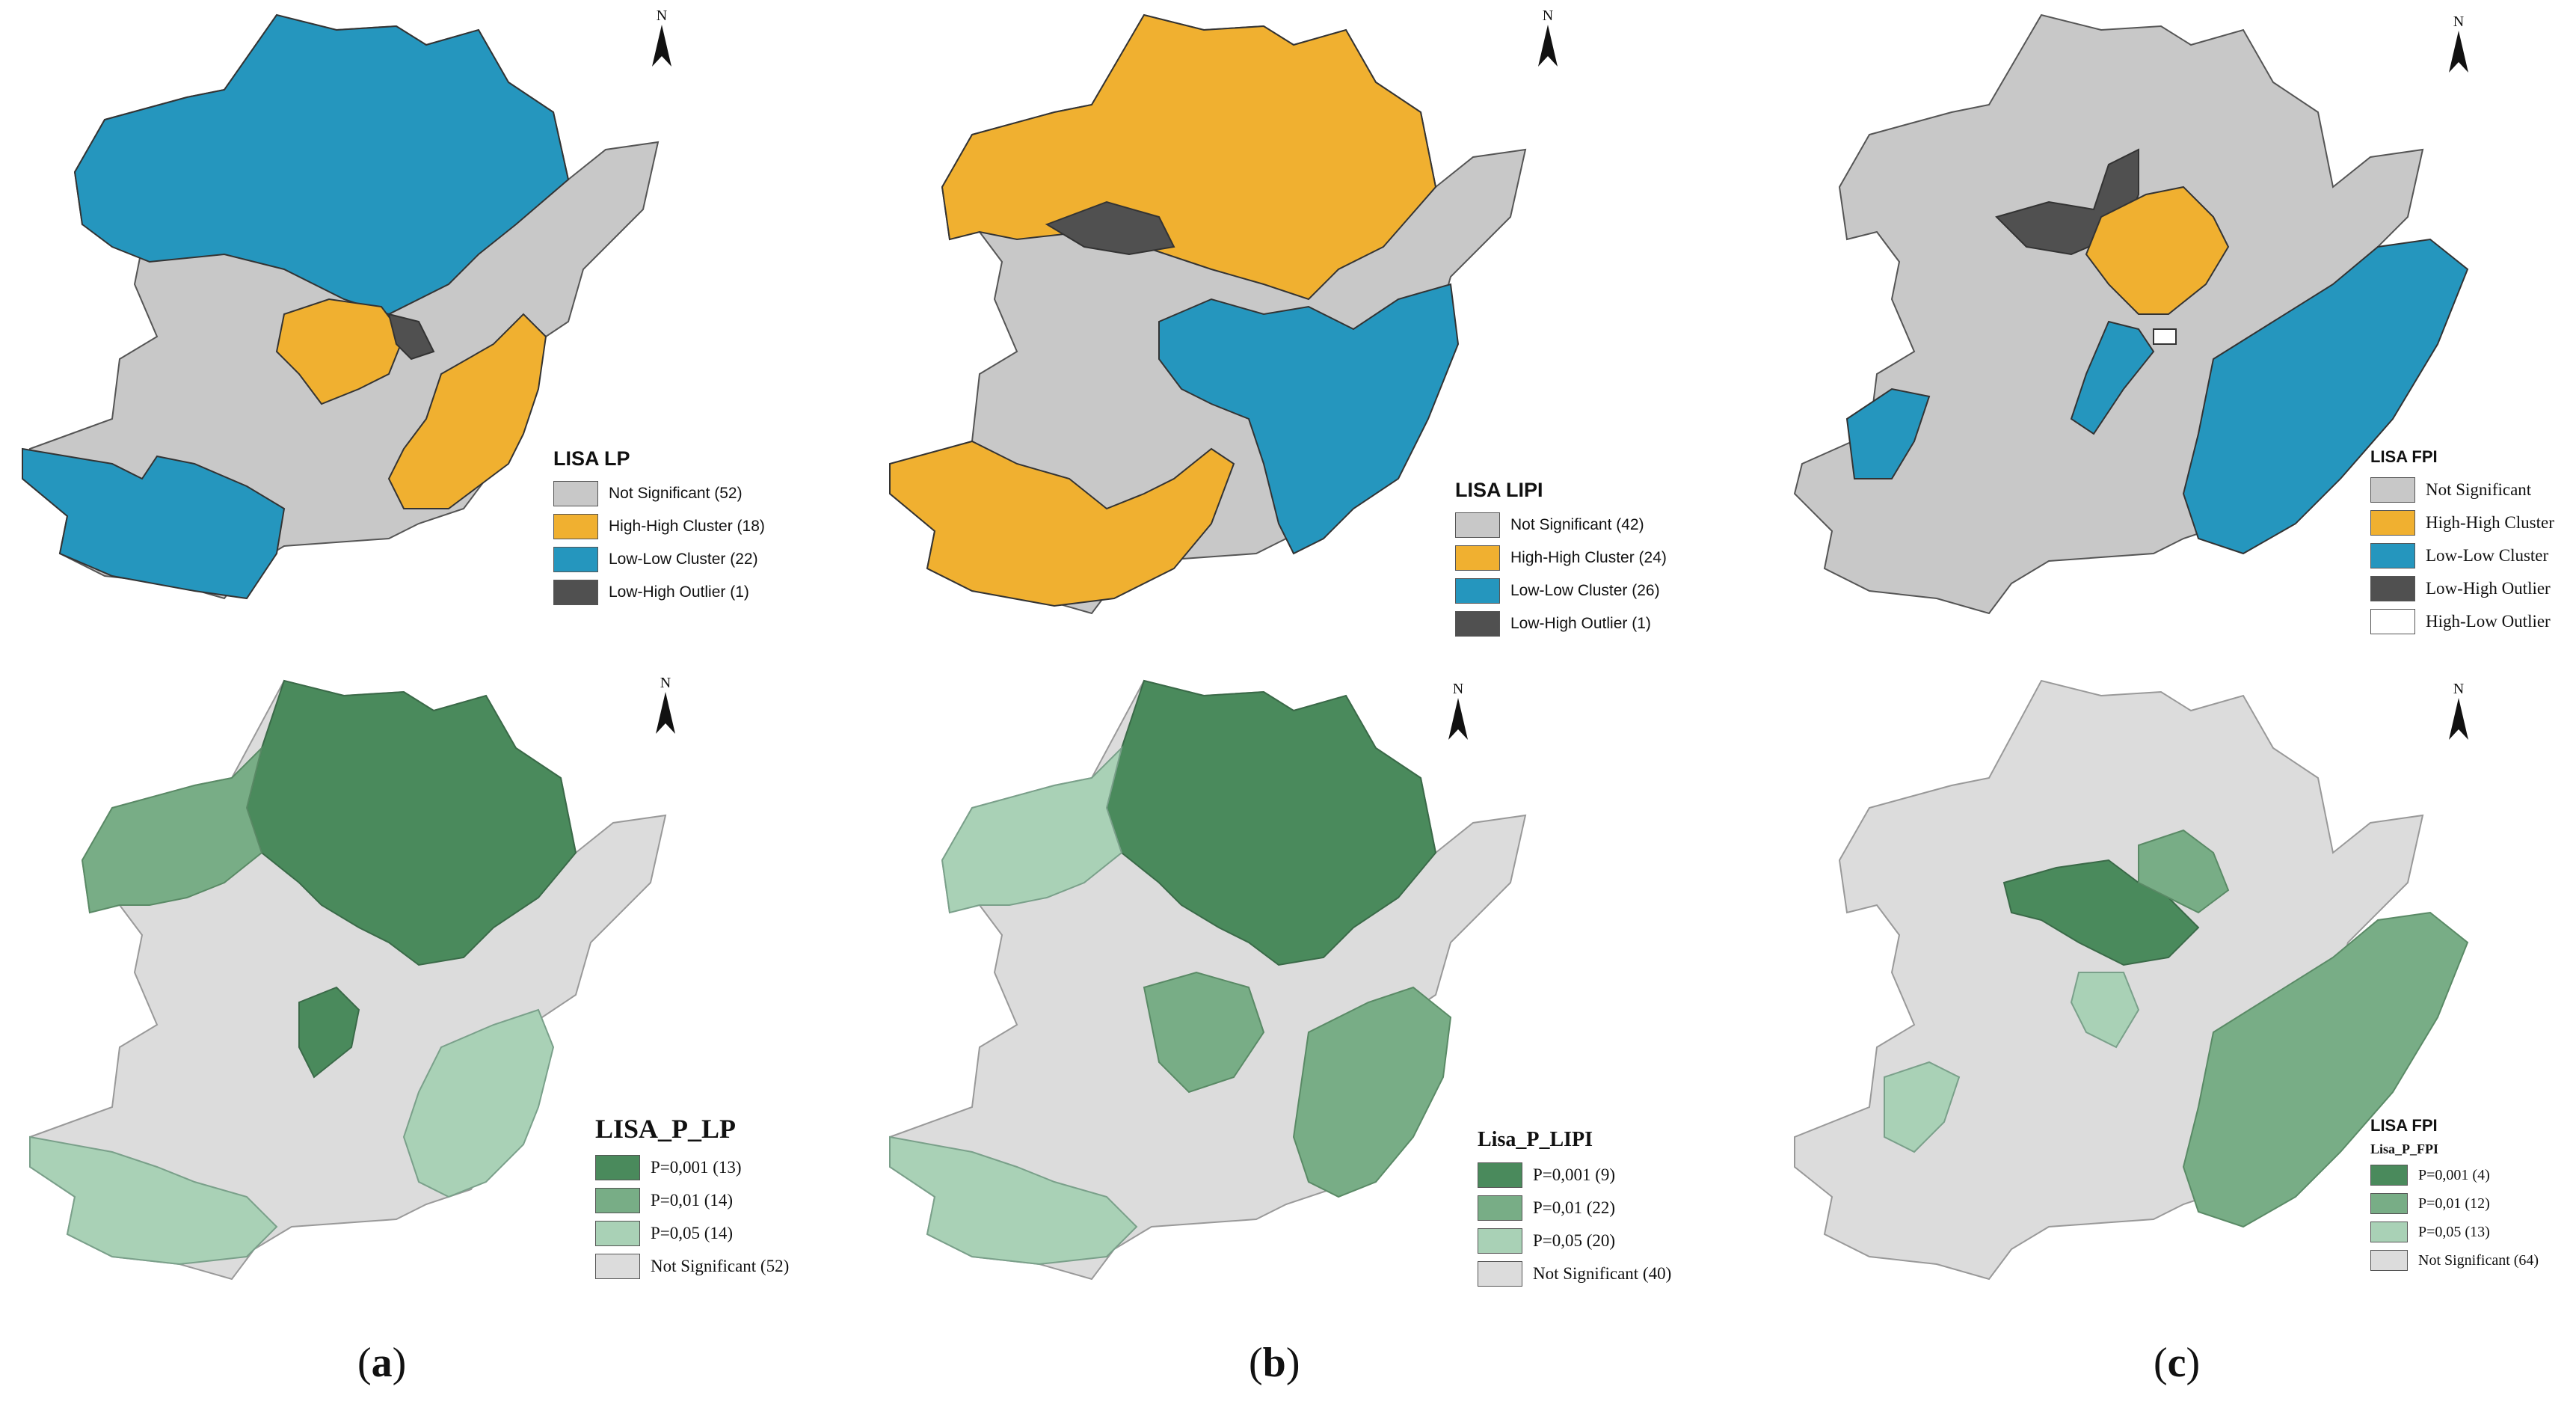 Image resolution: width=2576 pixels, height=1413 pixels. Describe the element at coordinates (1574, 1207) in the screenshot. I see `legend-label: P=0,01 (22)` at that location.